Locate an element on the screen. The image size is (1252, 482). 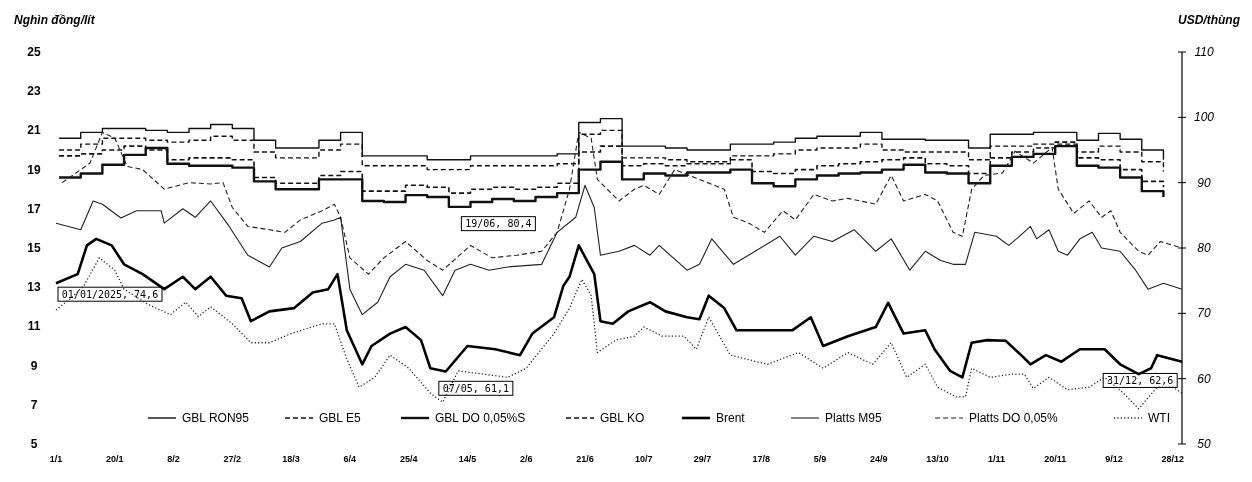
x-tick-label: 14/5 is located at coordinates (467, 459).